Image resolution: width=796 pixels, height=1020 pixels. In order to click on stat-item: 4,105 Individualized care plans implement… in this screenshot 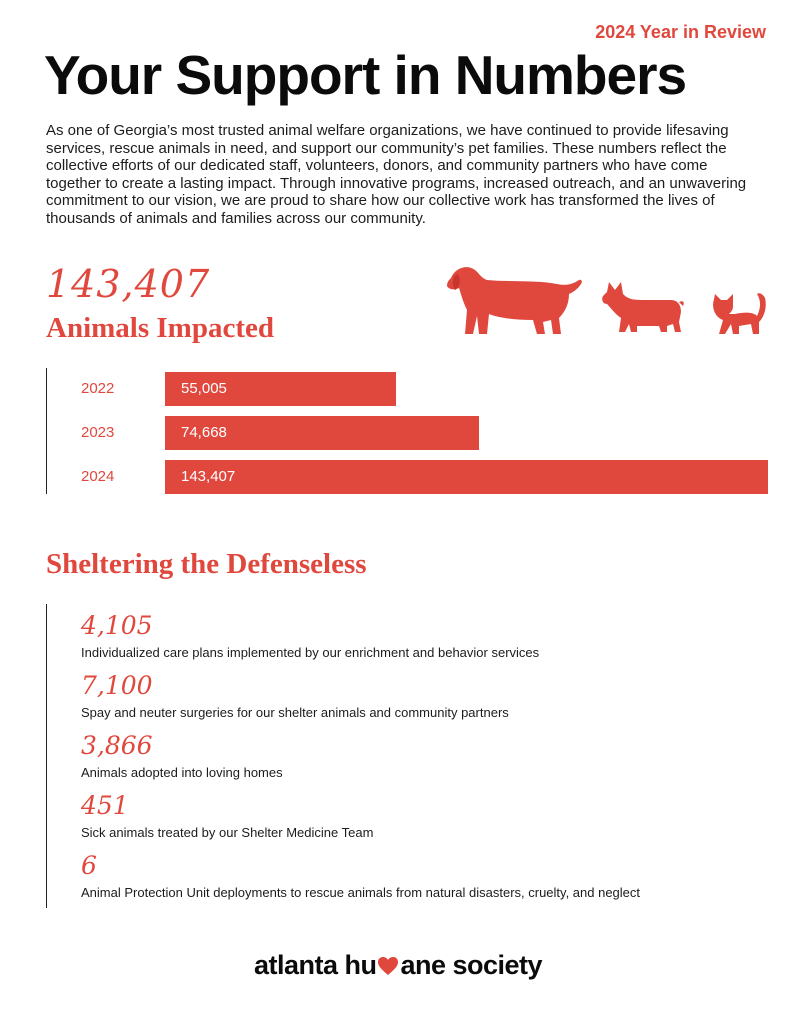, I will do `click(421, 637)`.